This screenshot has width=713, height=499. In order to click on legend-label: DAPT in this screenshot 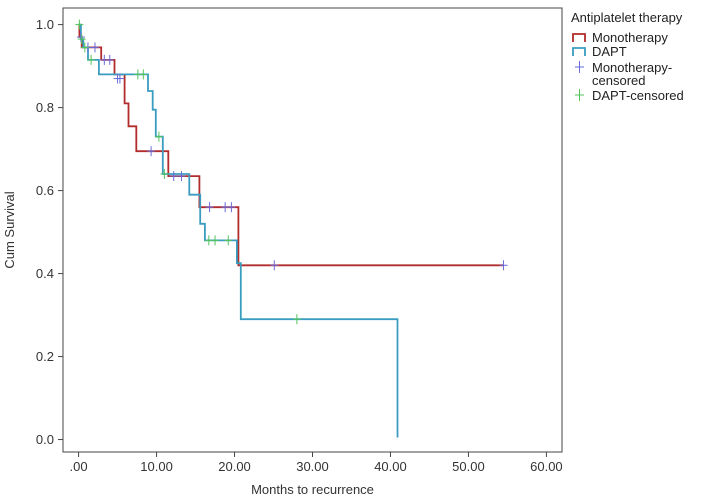, I will do `click(609, 51)`.